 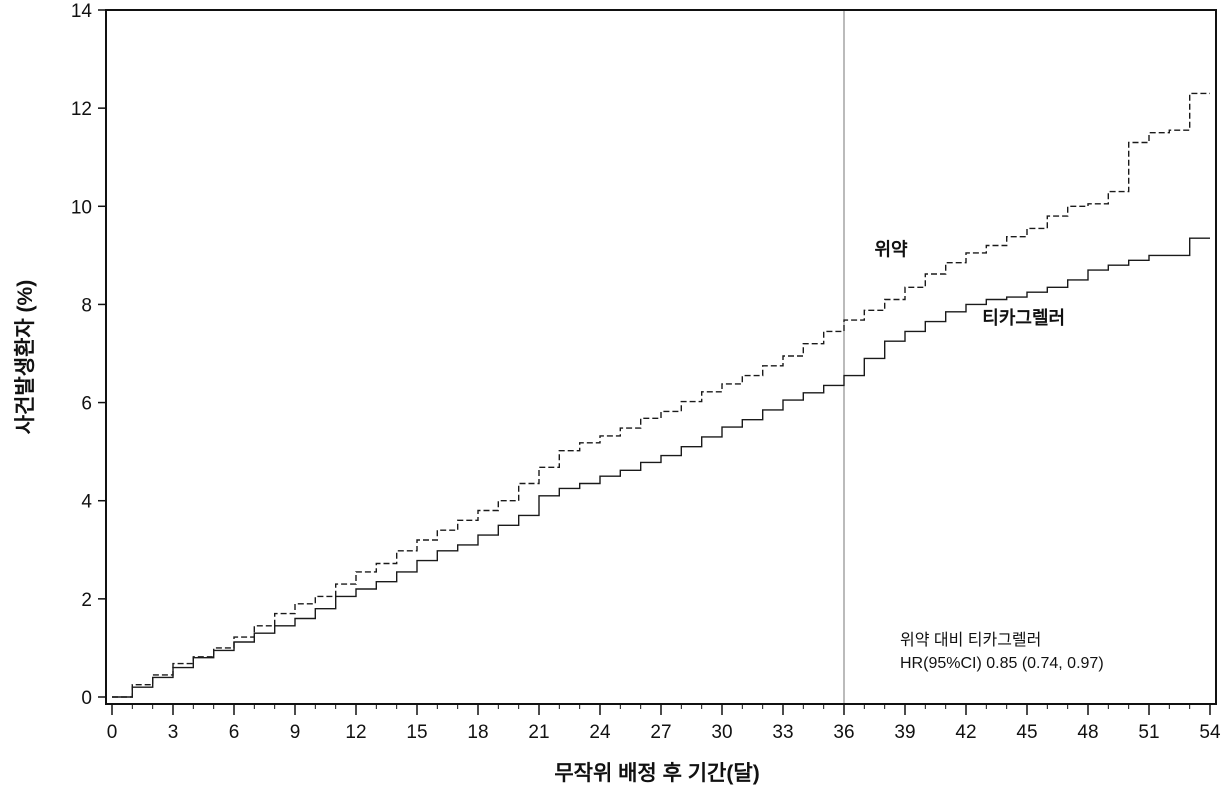 What do you see at coordinates (782, 732) in the screenshot?
I see `x-tick-label: 33` at bounding box center [782, 732].